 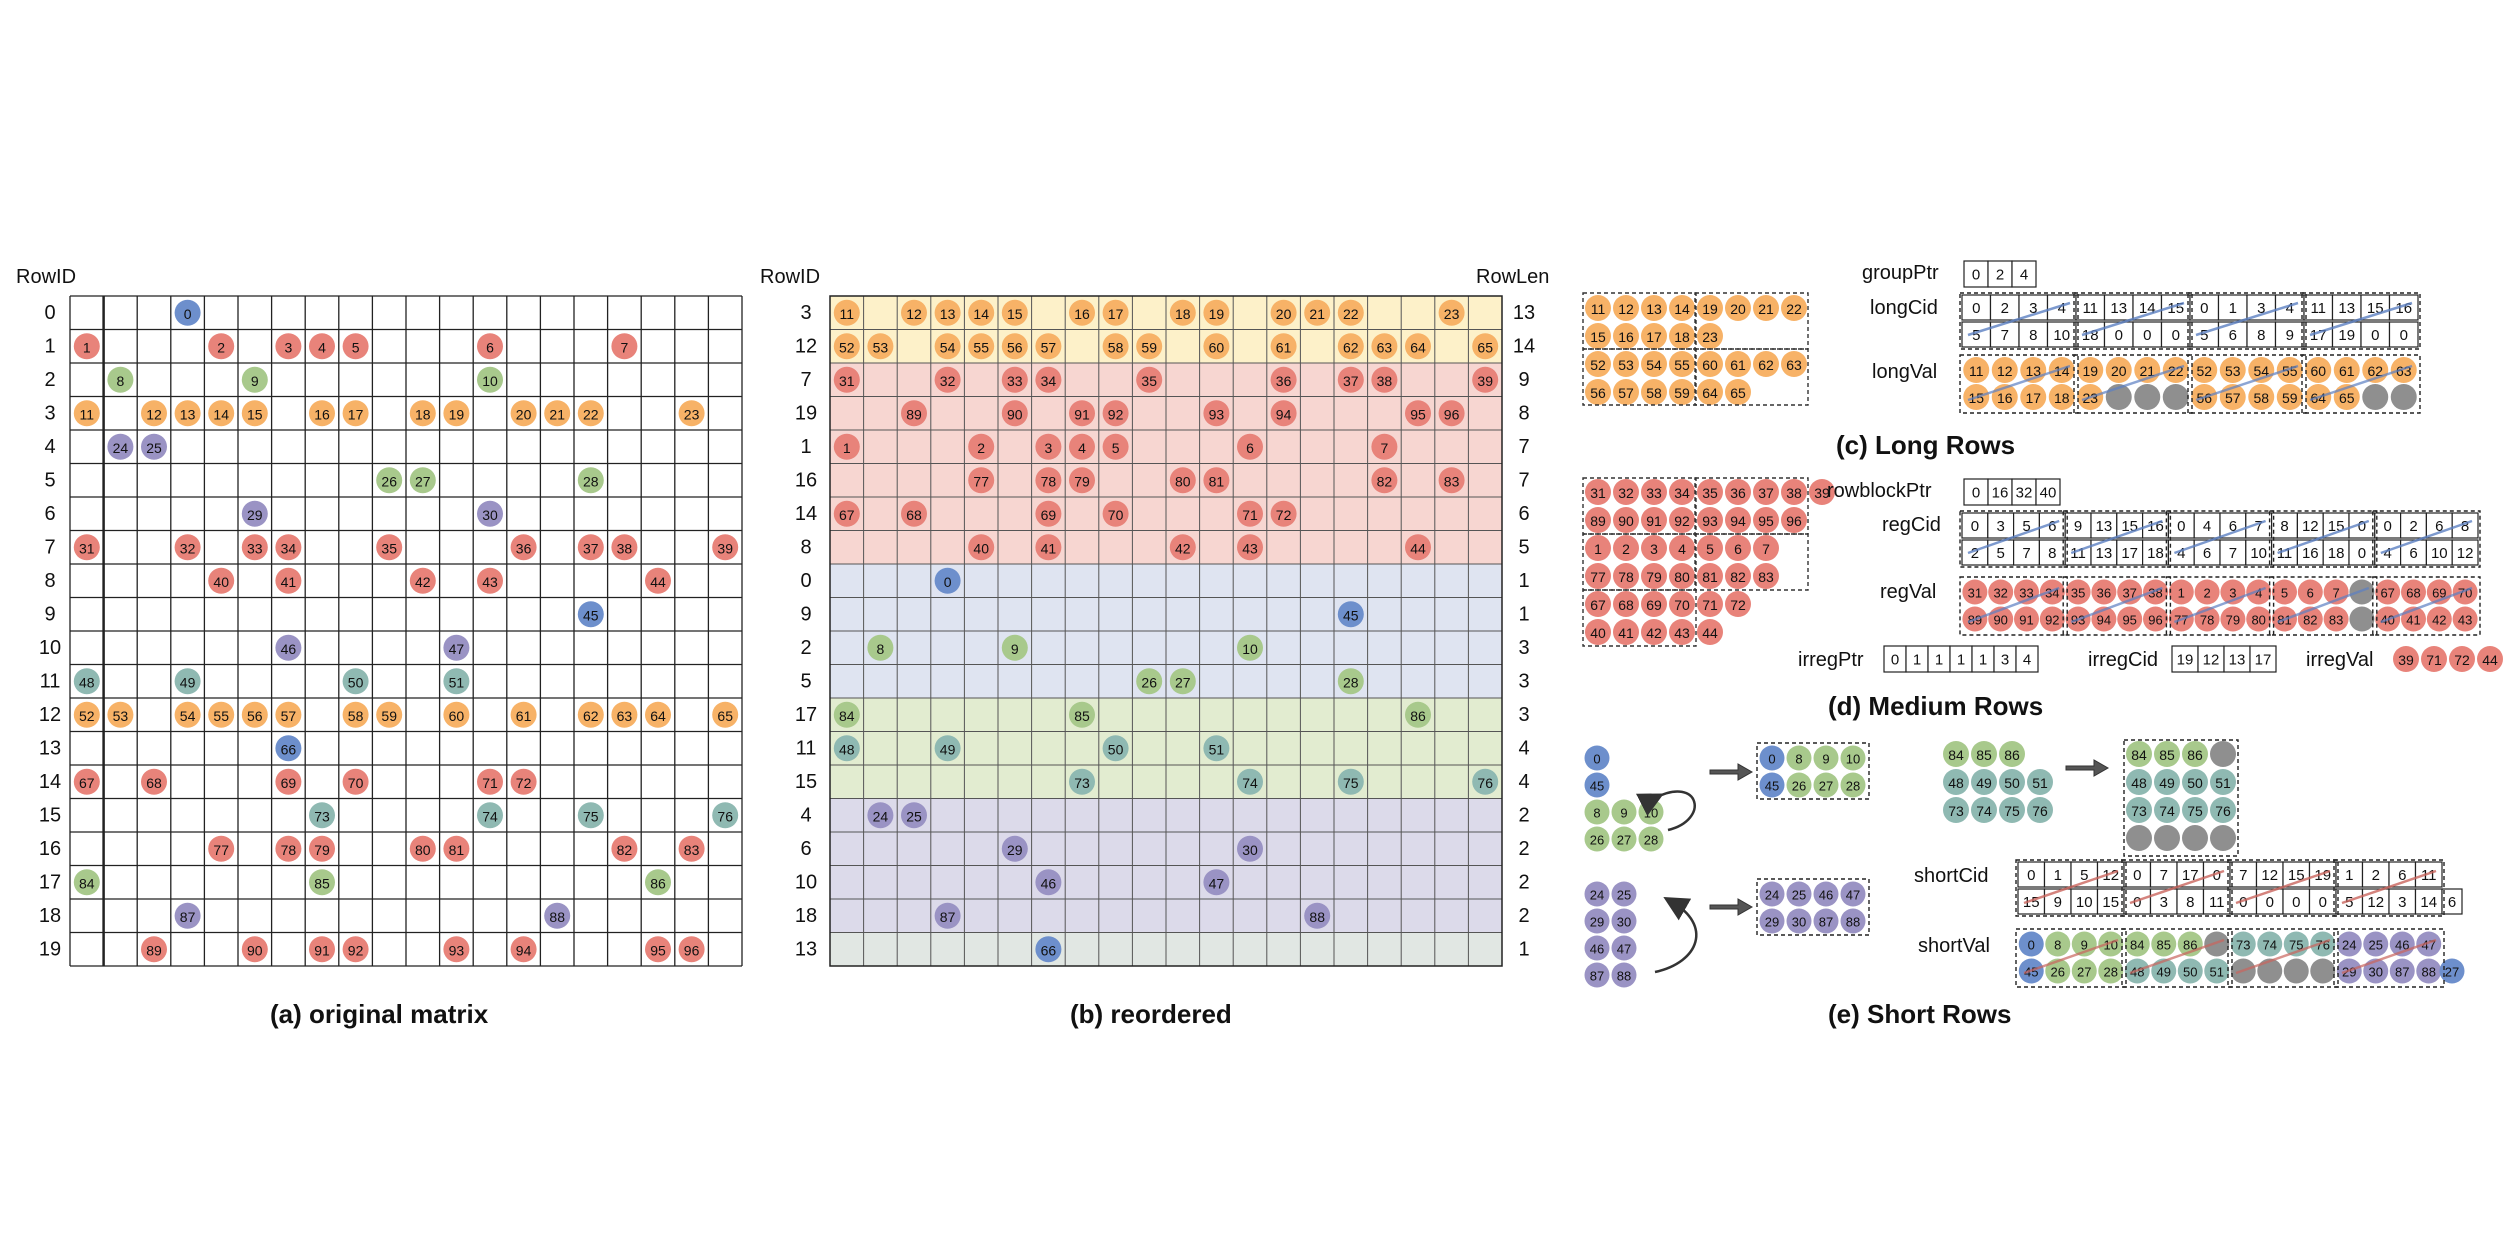 I want to click on element-value: 41, so click(x=1049, y=548).